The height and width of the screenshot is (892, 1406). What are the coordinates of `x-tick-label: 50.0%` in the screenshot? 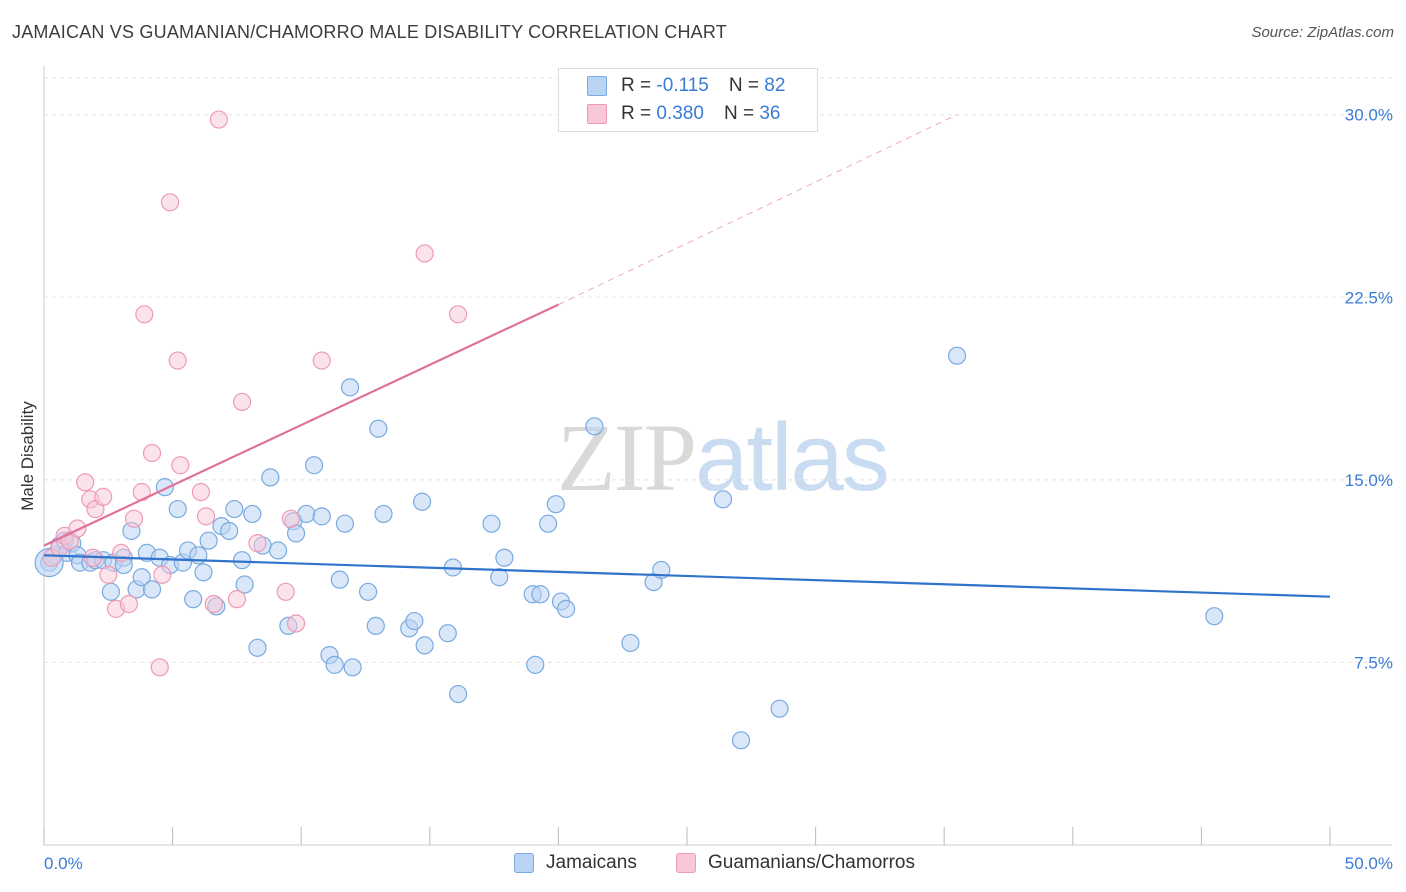 It's located at (1369, 863).